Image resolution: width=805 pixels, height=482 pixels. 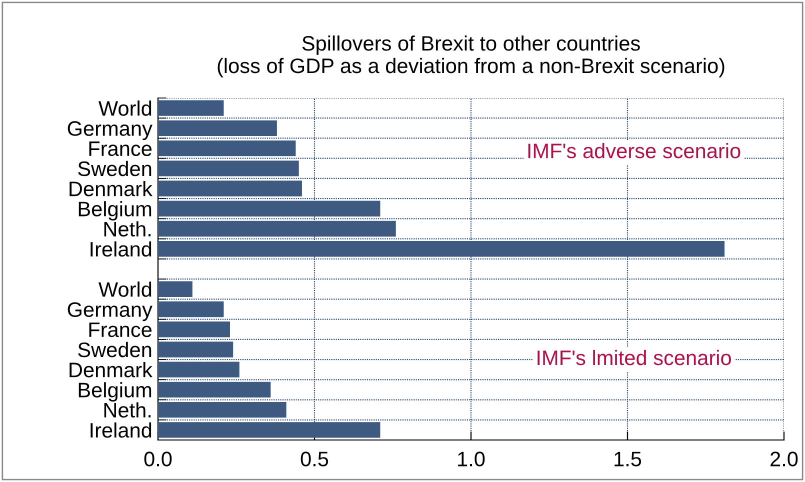 What do you see at coordinates (314, 459) in the screenshot?
I see `x-tick-label: 0.5` at bounding box center [314, 459].